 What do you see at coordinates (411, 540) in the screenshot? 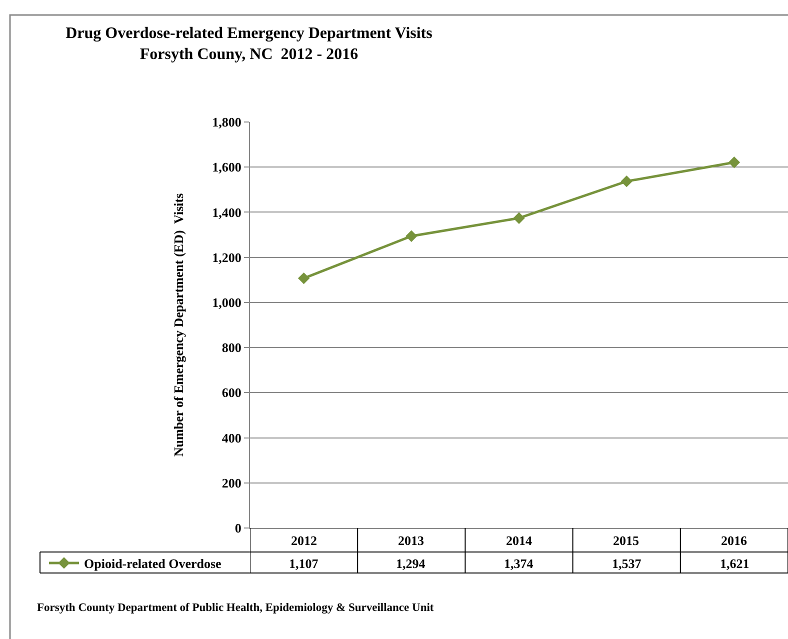
I see `x-tick-label: 2013` at bounding box center [411, 540].